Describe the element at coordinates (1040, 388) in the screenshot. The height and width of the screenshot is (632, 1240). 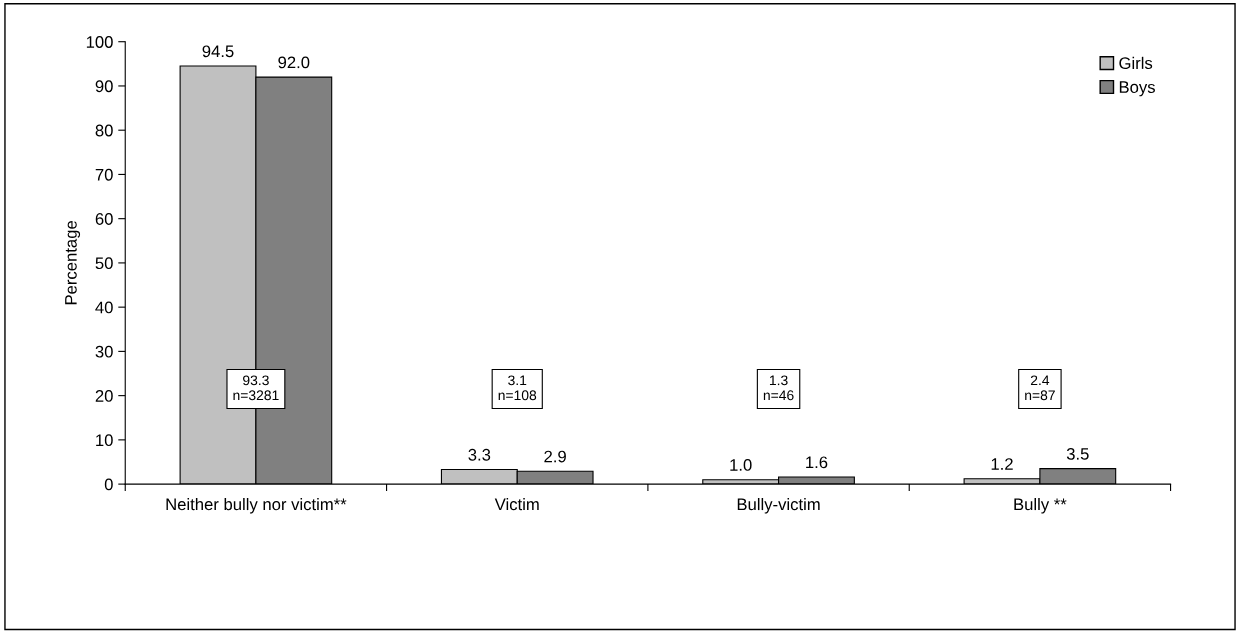
I see `annotation: 2.4 n=87` at that location.